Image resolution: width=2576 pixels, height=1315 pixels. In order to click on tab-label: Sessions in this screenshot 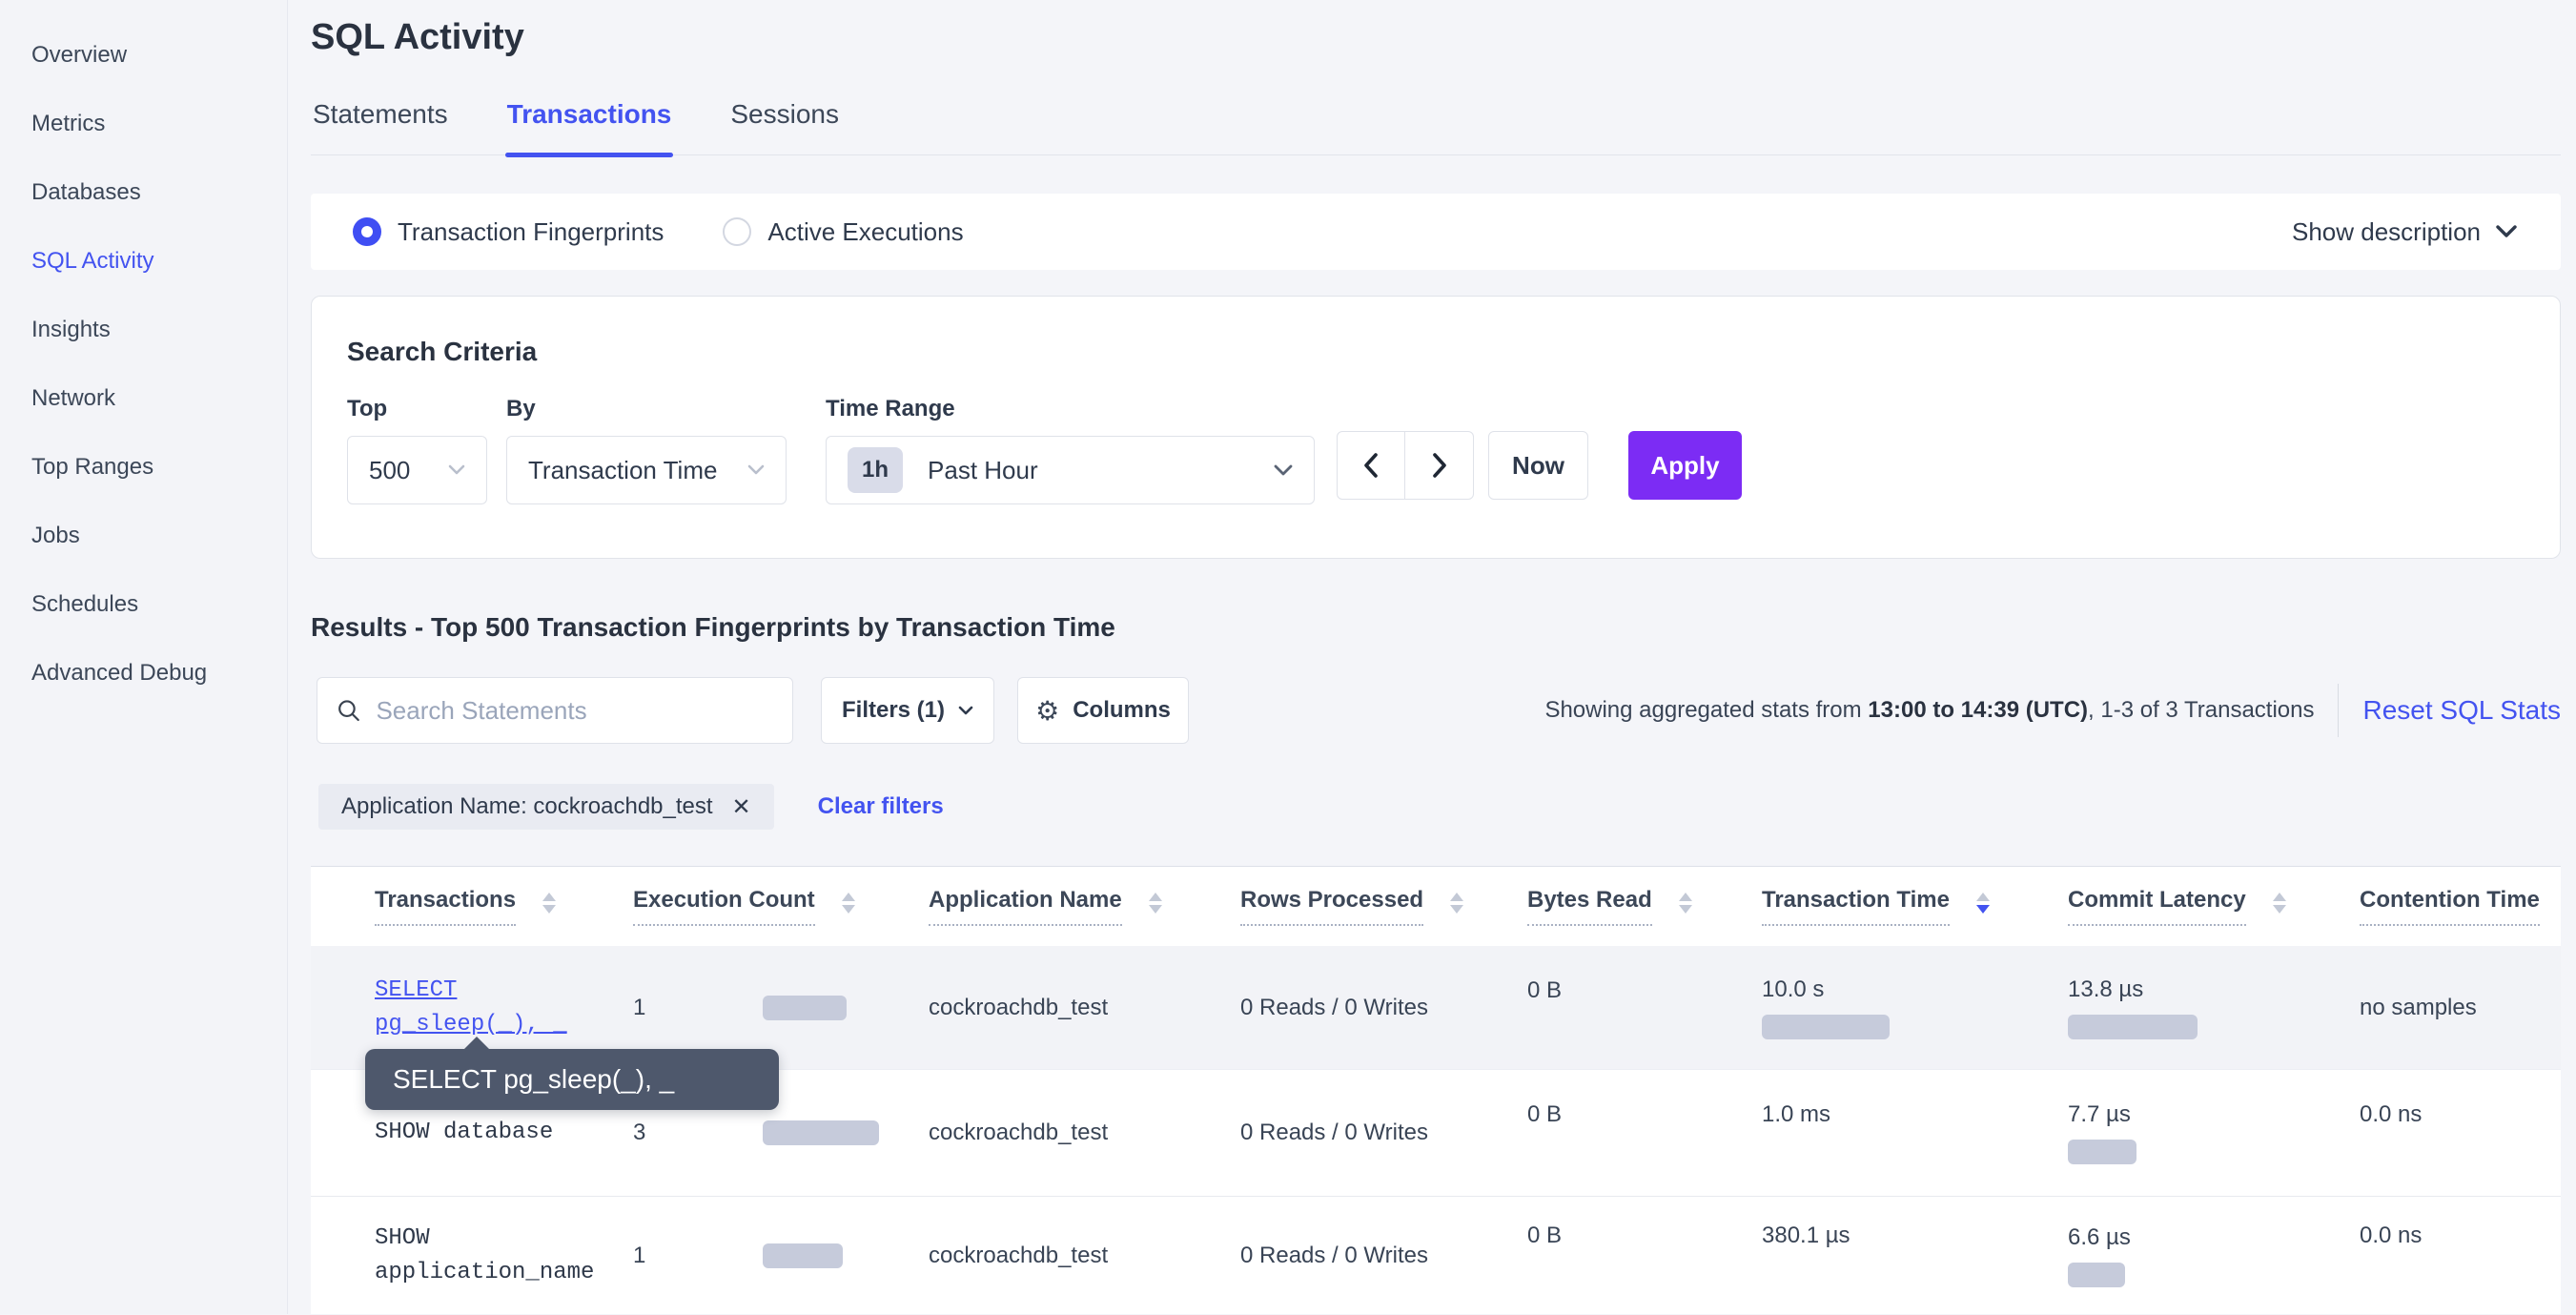, I will do `click(784, 114)`.